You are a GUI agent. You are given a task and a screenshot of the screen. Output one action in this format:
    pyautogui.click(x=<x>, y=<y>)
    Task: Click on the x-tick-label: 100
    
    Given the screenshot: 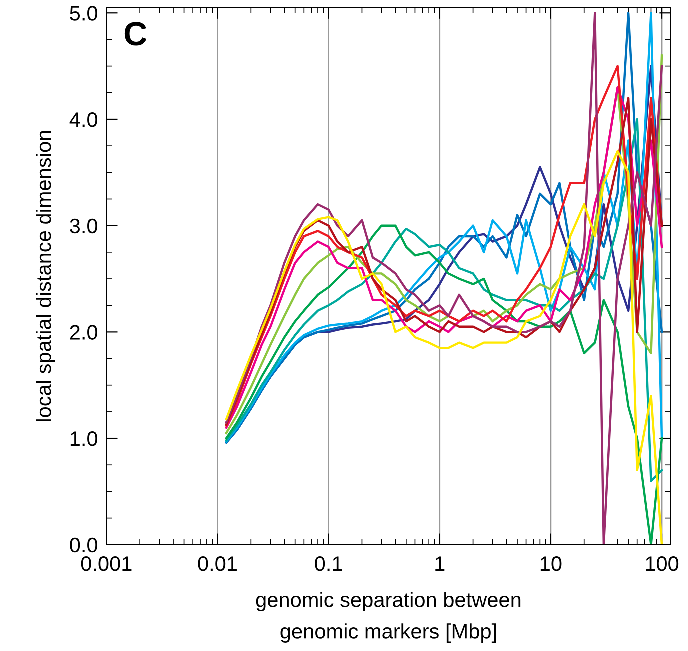 What is the action you would take?
    pyautogui.click(x=662, y=564)
    